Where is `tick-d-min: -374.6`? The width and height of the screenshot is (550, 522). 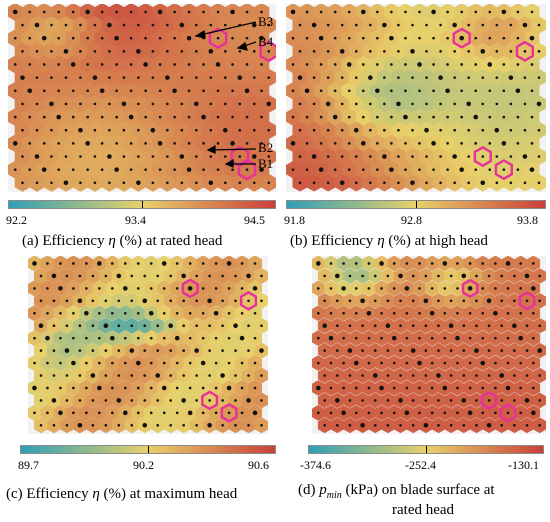 tick-d-min: -374.6 is located at coordinates (315, 465).